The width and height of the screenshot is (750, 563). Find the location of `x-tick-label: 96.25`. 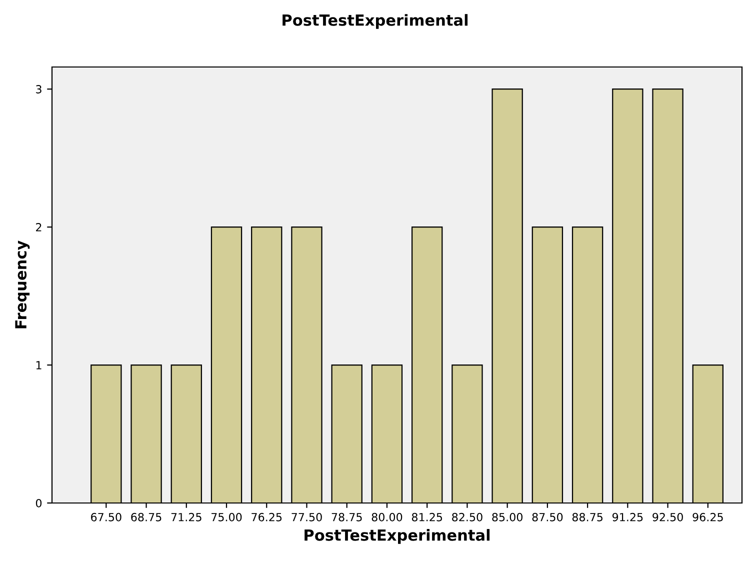

x-tick-label: 96.25 is located at coordinates (707, 517).